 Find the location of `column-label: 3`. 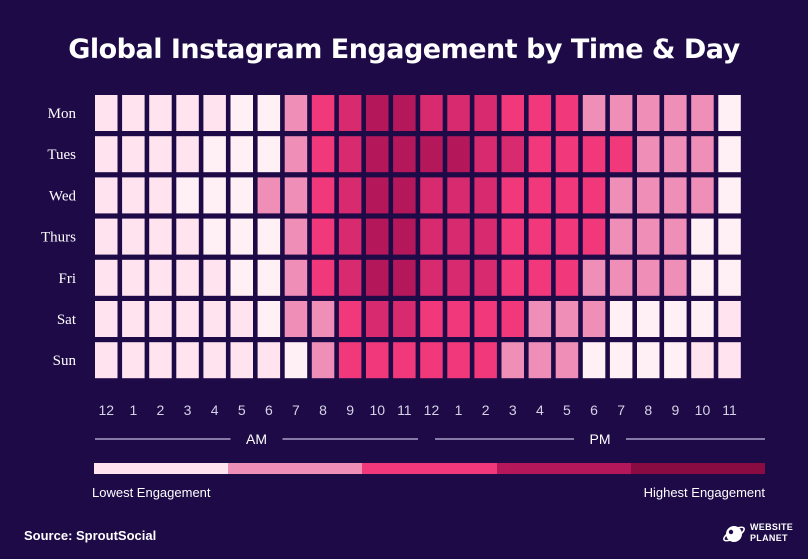

column-label: 3 is located at coordinates (188, 410).